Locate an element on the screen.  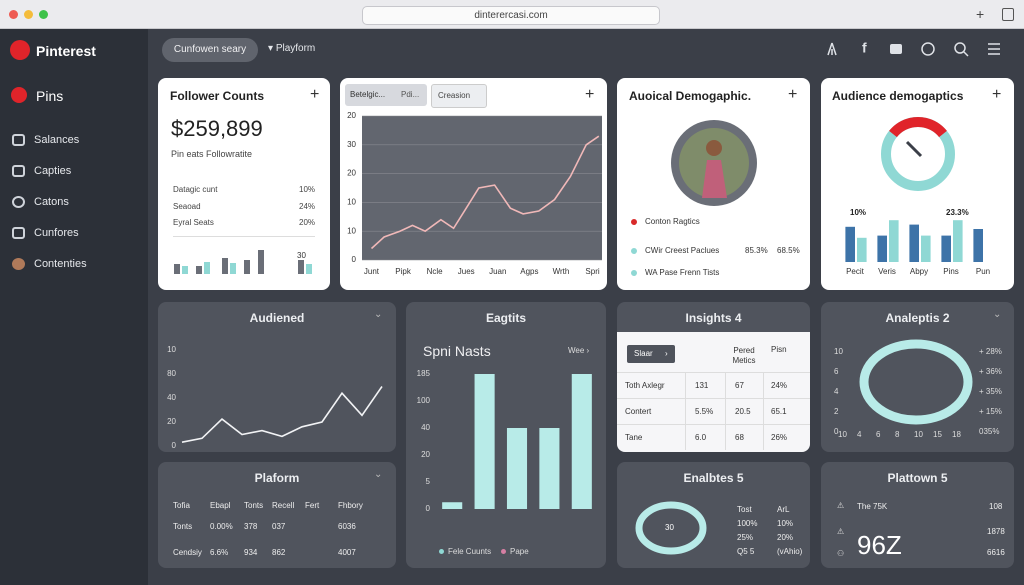
line is located at coordinates (282, 414).